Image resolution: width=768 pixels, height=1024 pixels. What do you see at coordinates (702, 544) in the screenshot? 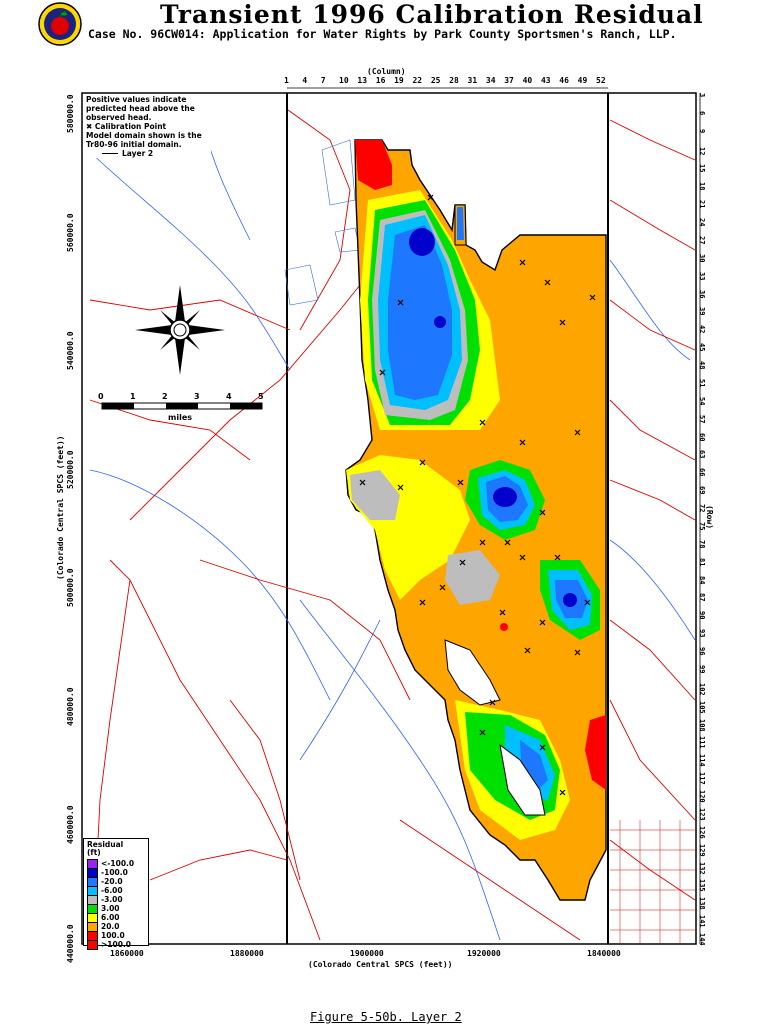
I see `row-tick-label: 78` at bounding box center [702, 544].